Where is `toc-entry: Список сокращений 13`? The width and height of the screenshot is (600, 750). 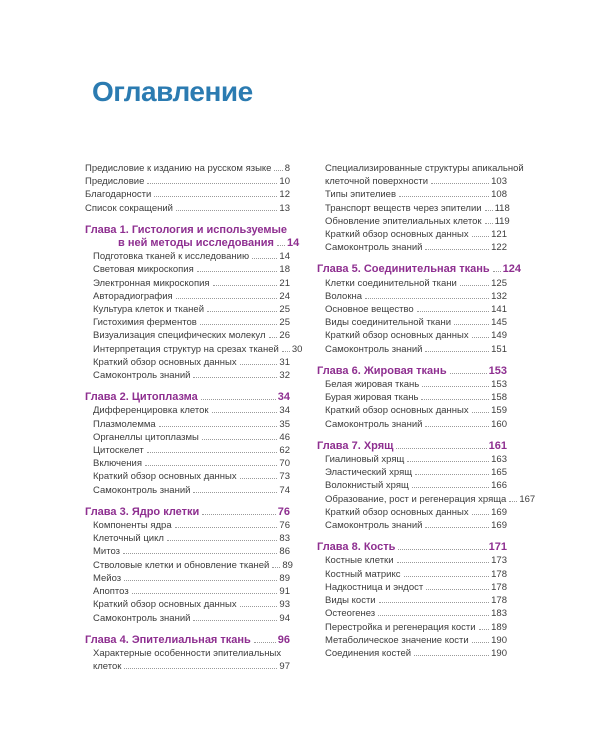
toc-entry: Список сокращений 13 is located at coordinates (187, 208).